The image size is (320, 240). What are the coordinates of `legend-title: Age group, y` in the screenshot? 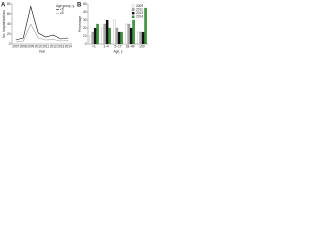 It's located at (65, 6).